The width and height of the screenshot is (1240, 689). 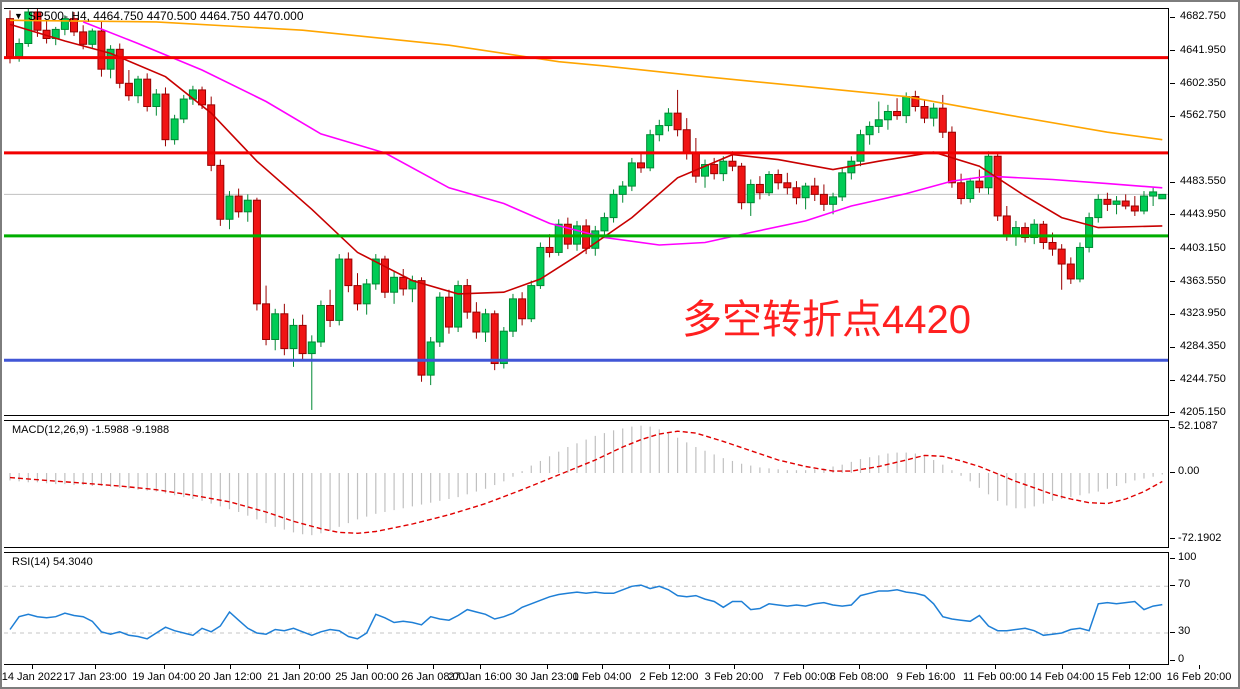 What do you see at coordinates (480, 677) in the screenshot?
I see `time-tick-label: 27 Jan 16:00` at bounding box center [480, 677].